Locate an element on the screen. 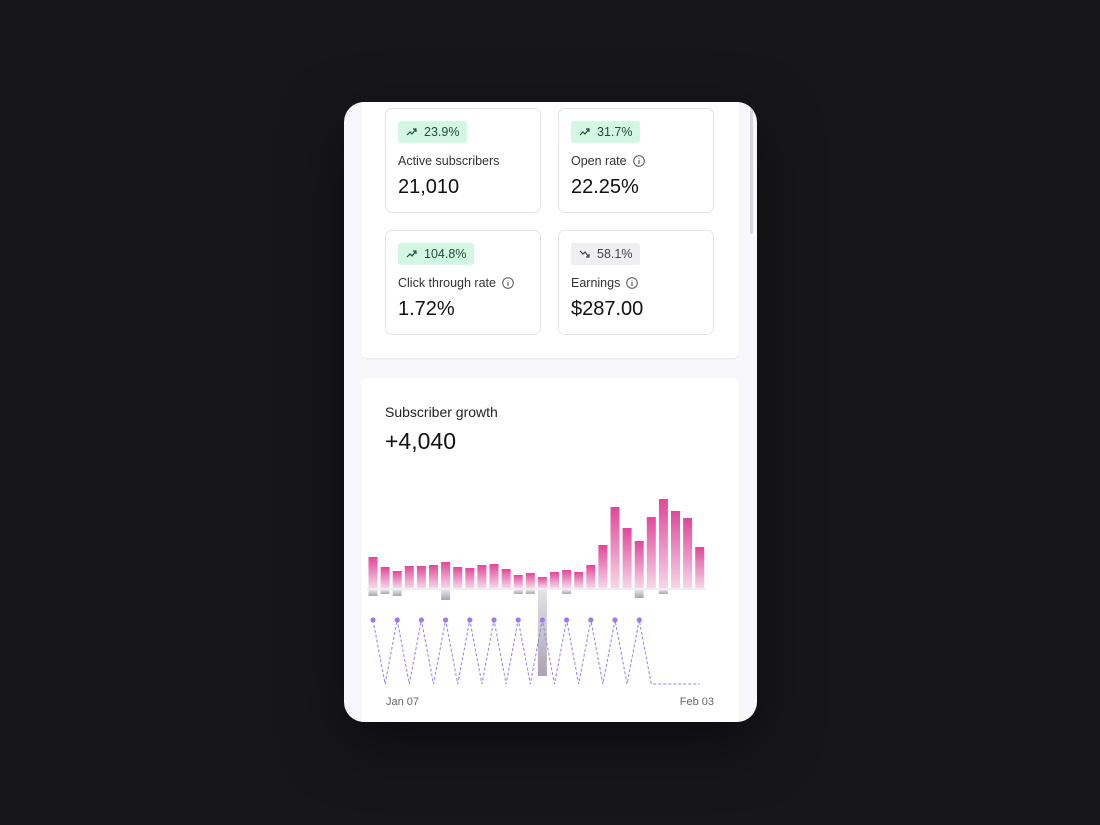 Image resolution: width=1100 pixels, height=825 pixels. stat-value: 22.25% is located at coordinates (605, 187).